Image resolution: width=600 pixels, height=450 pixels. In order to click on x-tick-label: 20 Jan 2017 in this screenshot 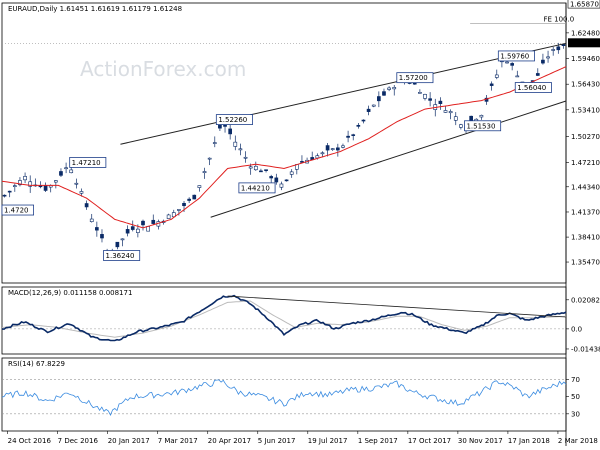, I will do `click(129, 441)`.